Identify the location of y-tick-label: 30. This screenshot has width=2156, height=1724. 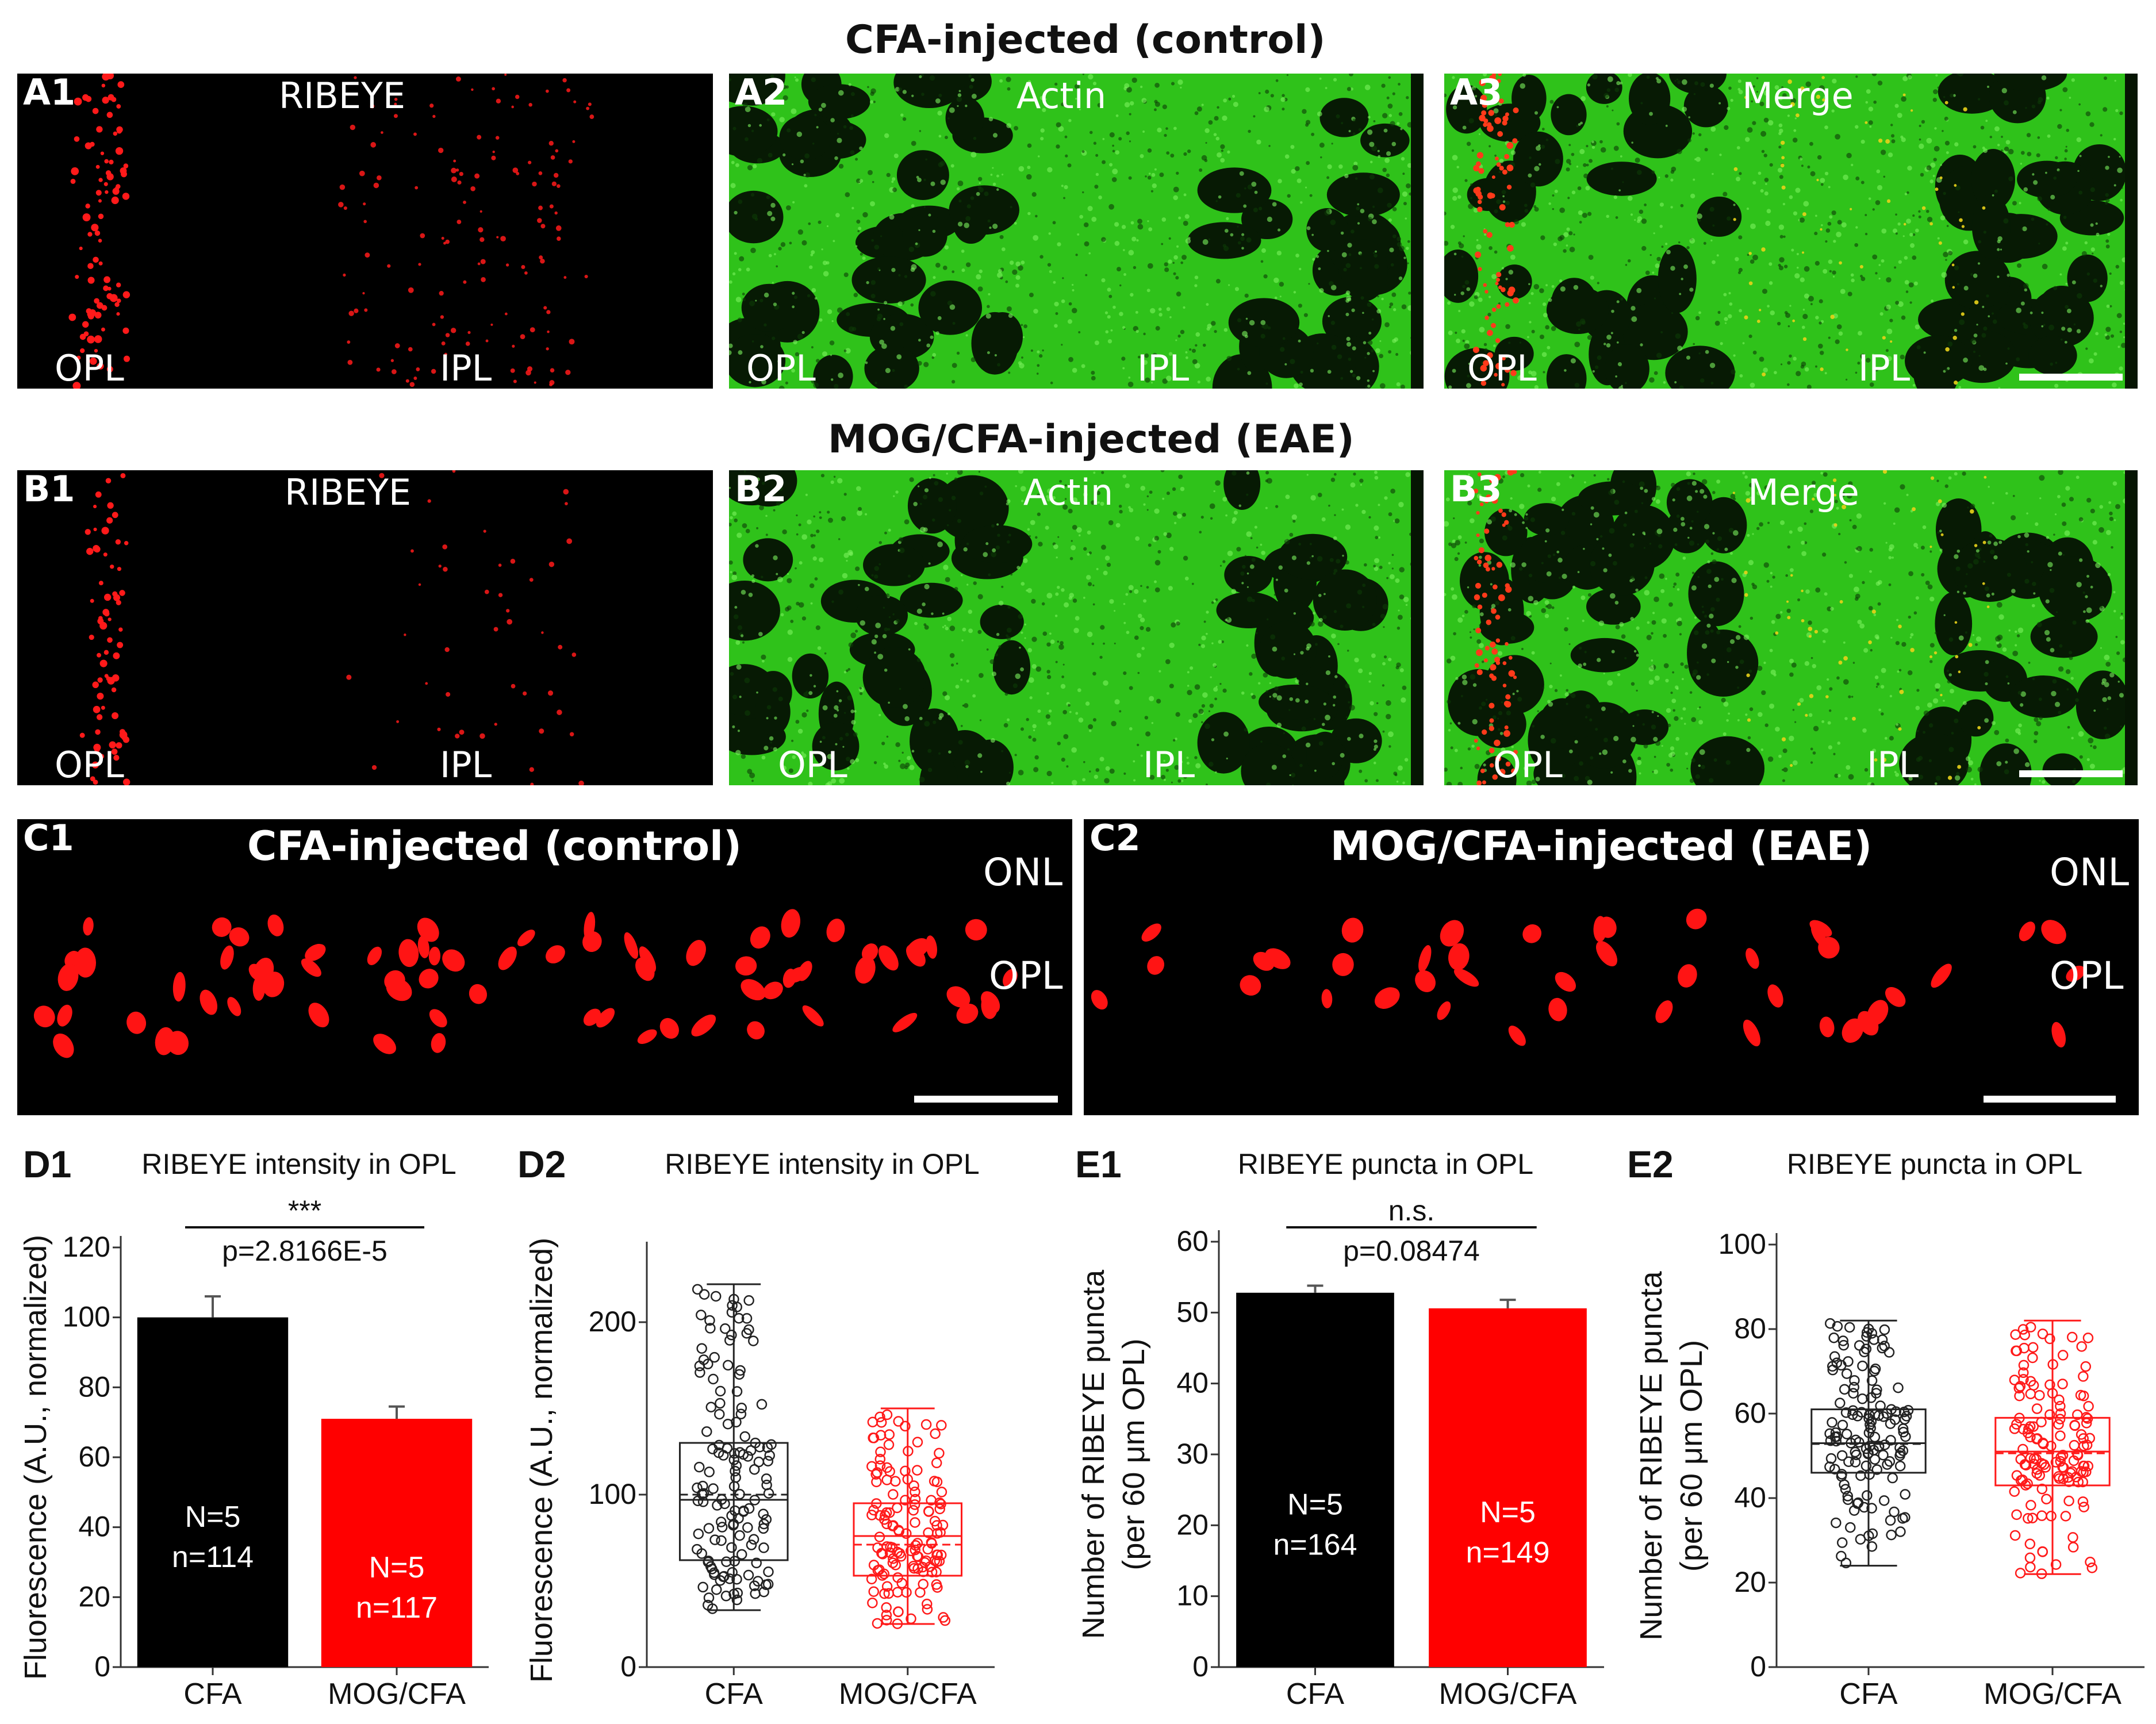
(1192, 1454).